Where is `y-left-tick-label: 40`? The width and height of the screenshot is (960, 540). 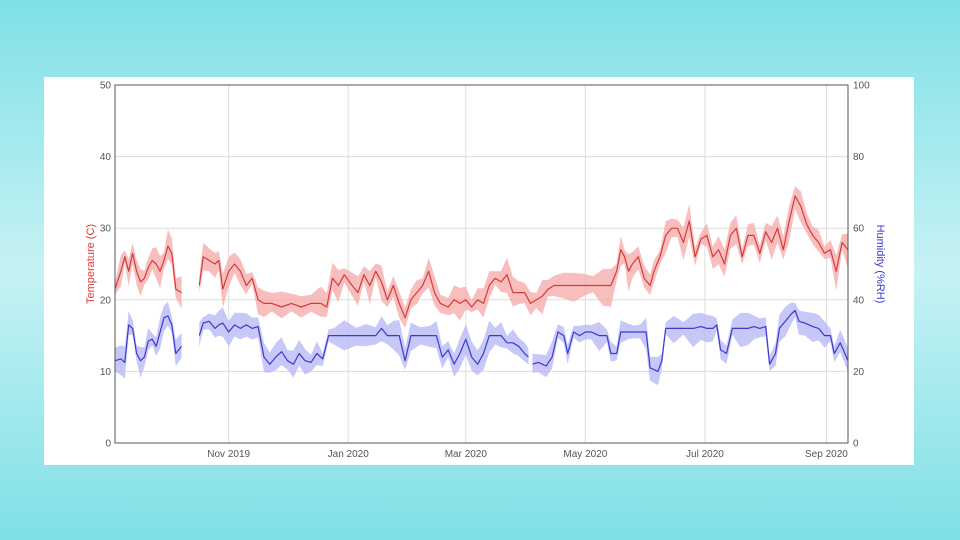
y-left-tick-label: 40 is located at coordinates (106, 157).